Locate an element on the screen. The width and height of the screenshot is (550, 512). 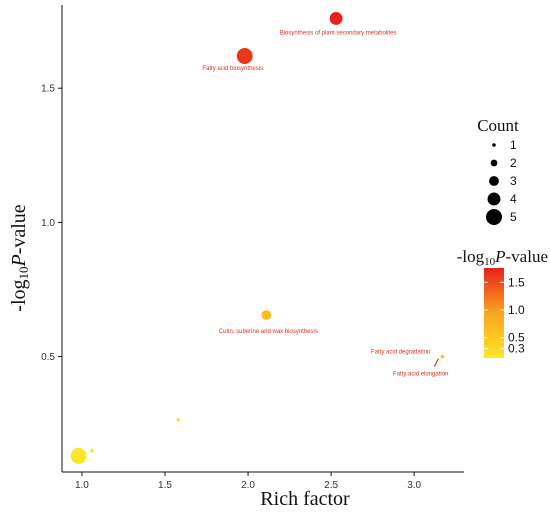
y-axis-label-sub: 10 is located at coordinates (23, 272).